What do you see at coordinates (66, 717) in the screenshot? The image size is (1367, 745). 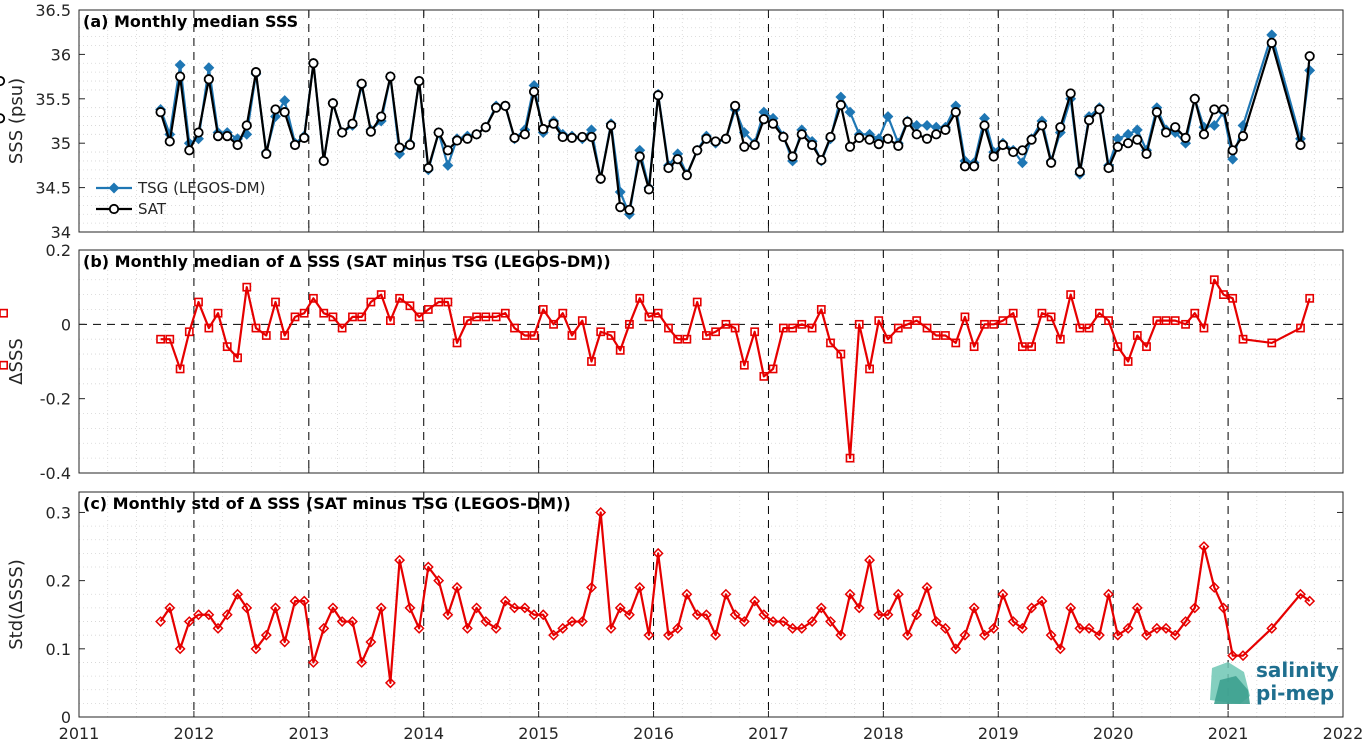 I see `ytick-label: 0` at bounding box center [66, 717].